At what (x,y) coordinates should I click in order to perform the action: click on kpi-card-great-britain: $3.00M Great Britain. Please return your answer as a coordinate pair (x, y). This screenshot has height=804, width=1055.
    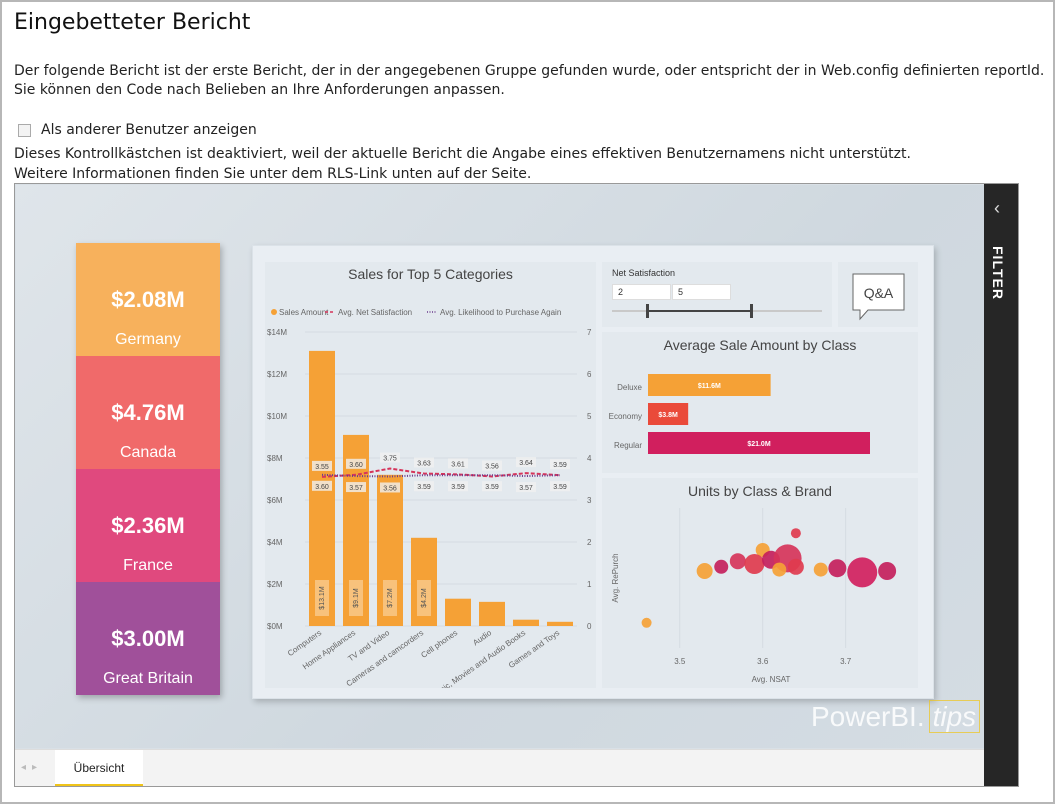
    Looking at the image, I should click on (148, 638).